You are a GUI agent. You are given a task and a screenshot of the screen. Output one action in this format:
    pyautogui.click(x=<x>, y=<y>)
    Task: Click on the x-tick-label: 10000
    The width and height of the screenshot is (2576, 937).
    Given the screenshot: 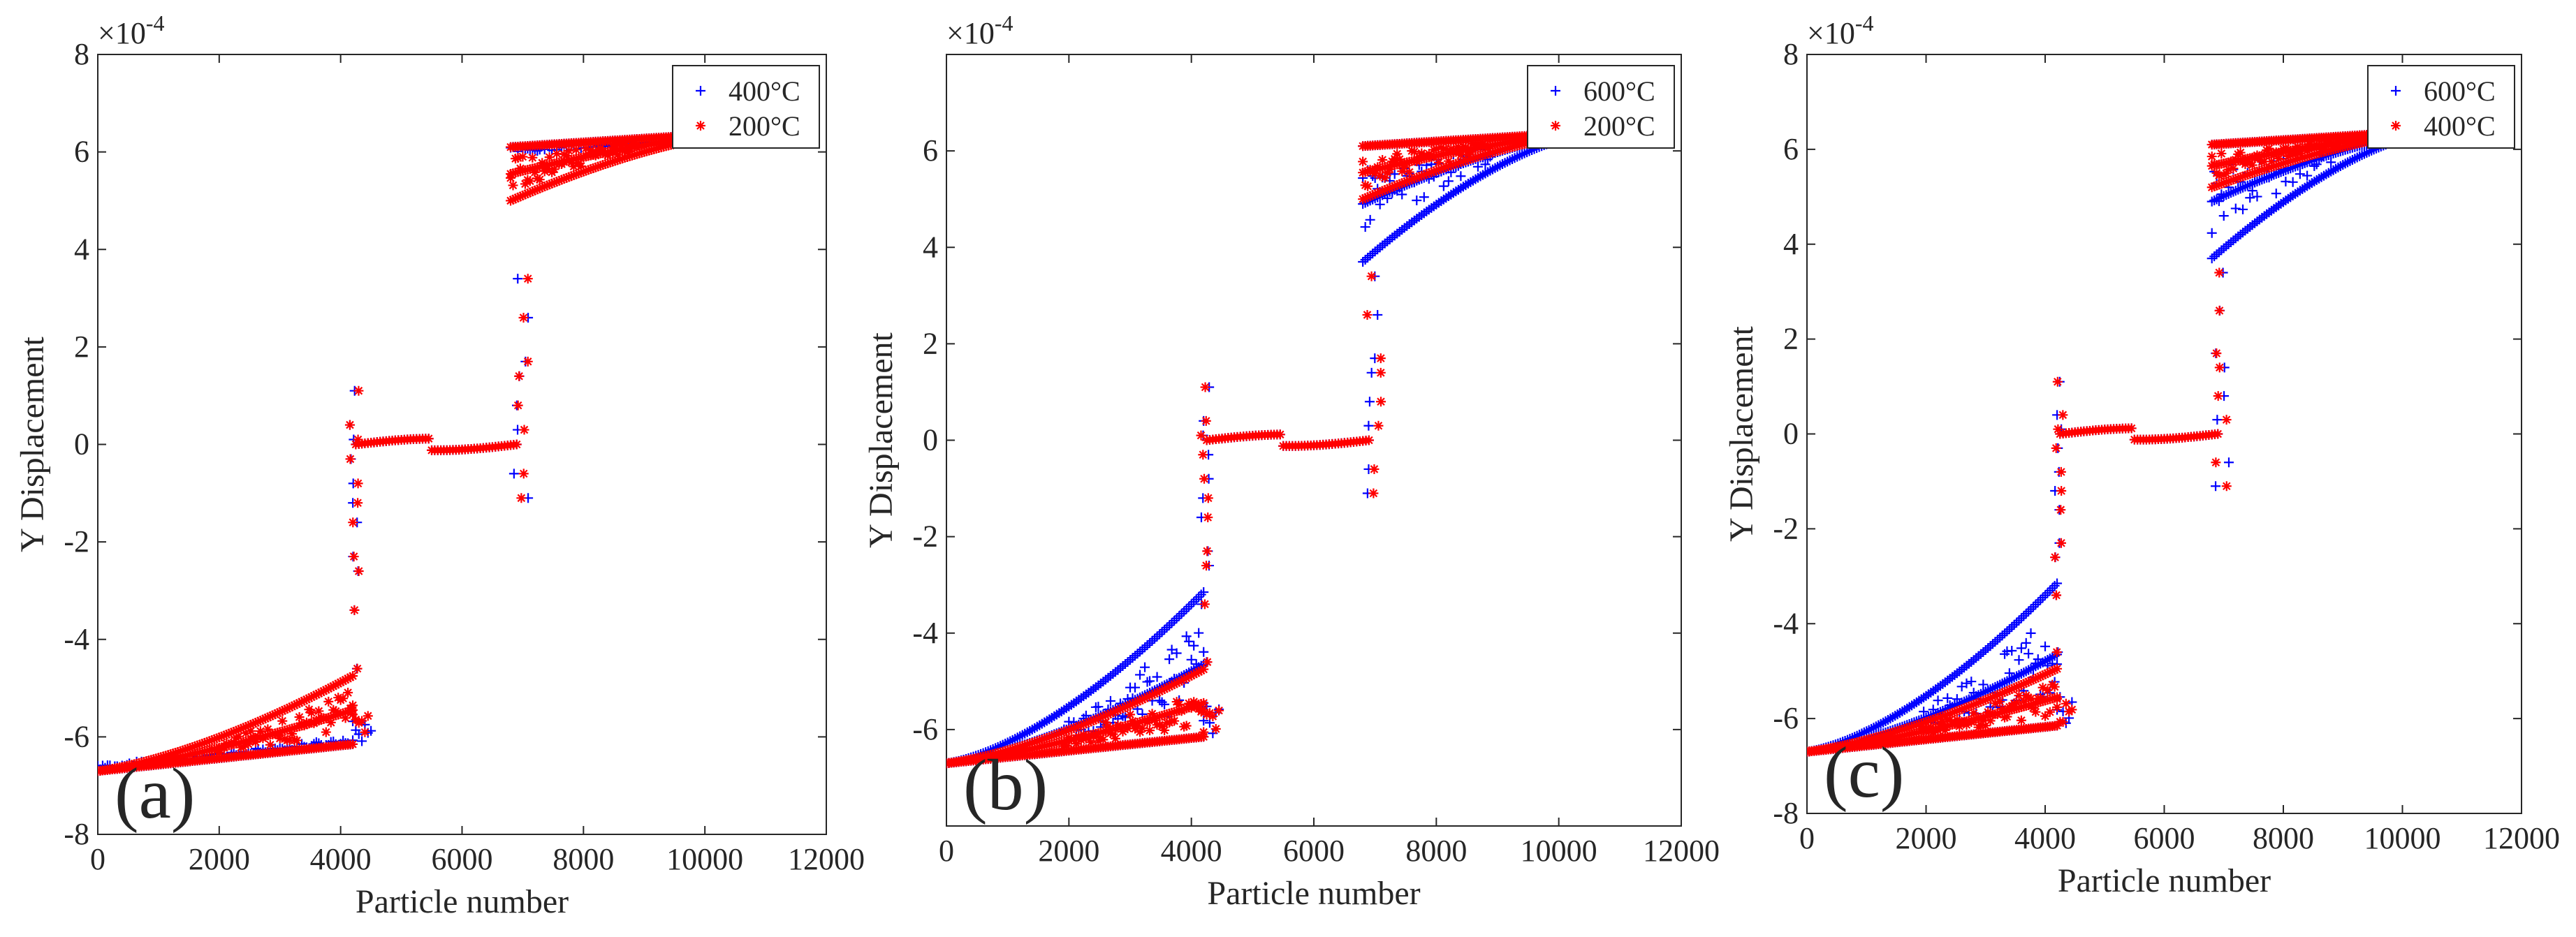 What is the action you would take?
    pyautogui.click(x=1559, y=851)
    